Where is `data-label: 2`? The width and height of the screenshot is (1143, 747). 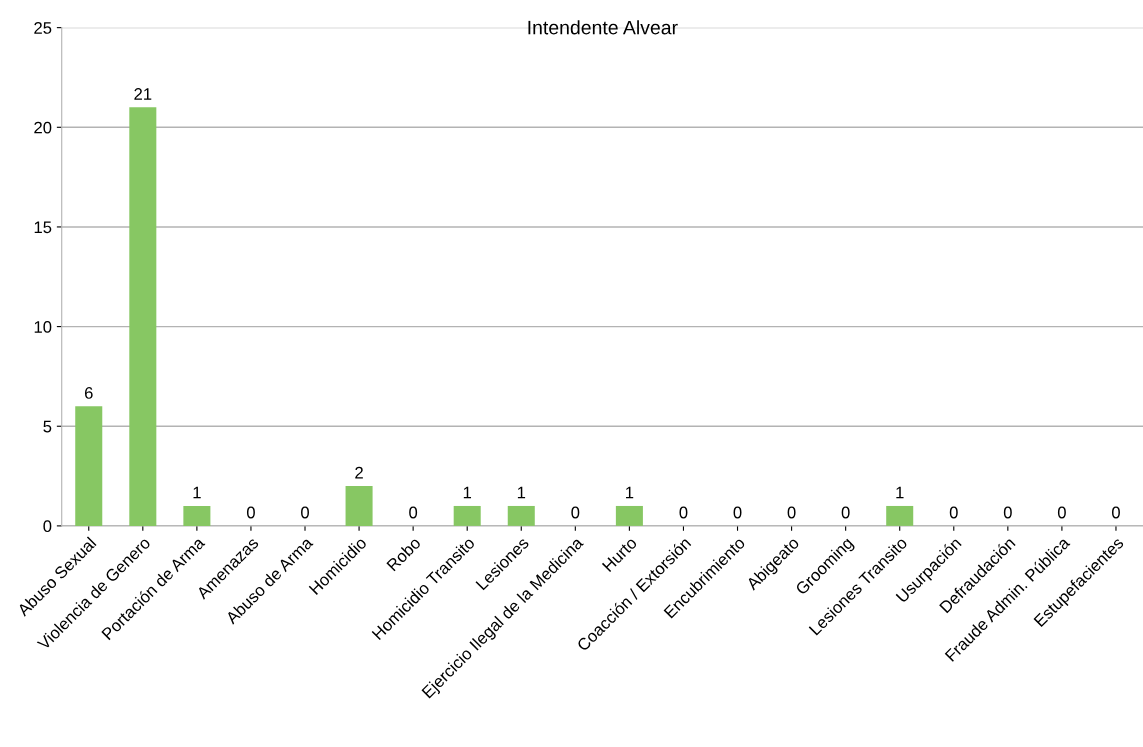
data-label: 2 is located at coordinates (359, 472).